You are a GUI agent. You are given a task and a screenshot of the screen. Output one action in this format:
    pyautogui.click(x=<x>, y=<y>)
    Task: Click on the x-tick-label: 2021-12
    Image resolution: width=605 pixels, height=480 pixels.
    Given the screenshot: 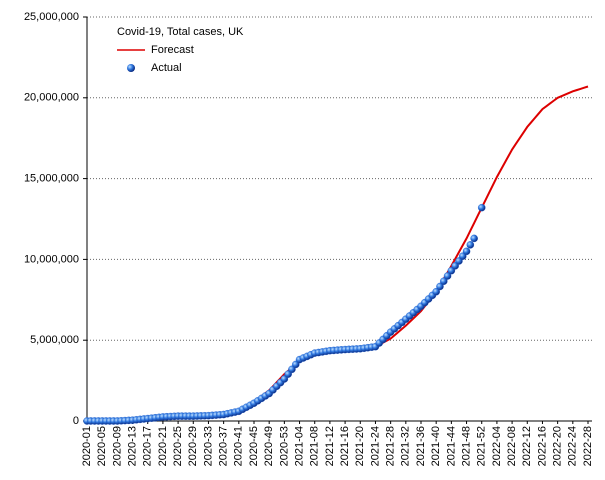 What is the action you would take?
    pyautogui.click(x=330, y=446)
    